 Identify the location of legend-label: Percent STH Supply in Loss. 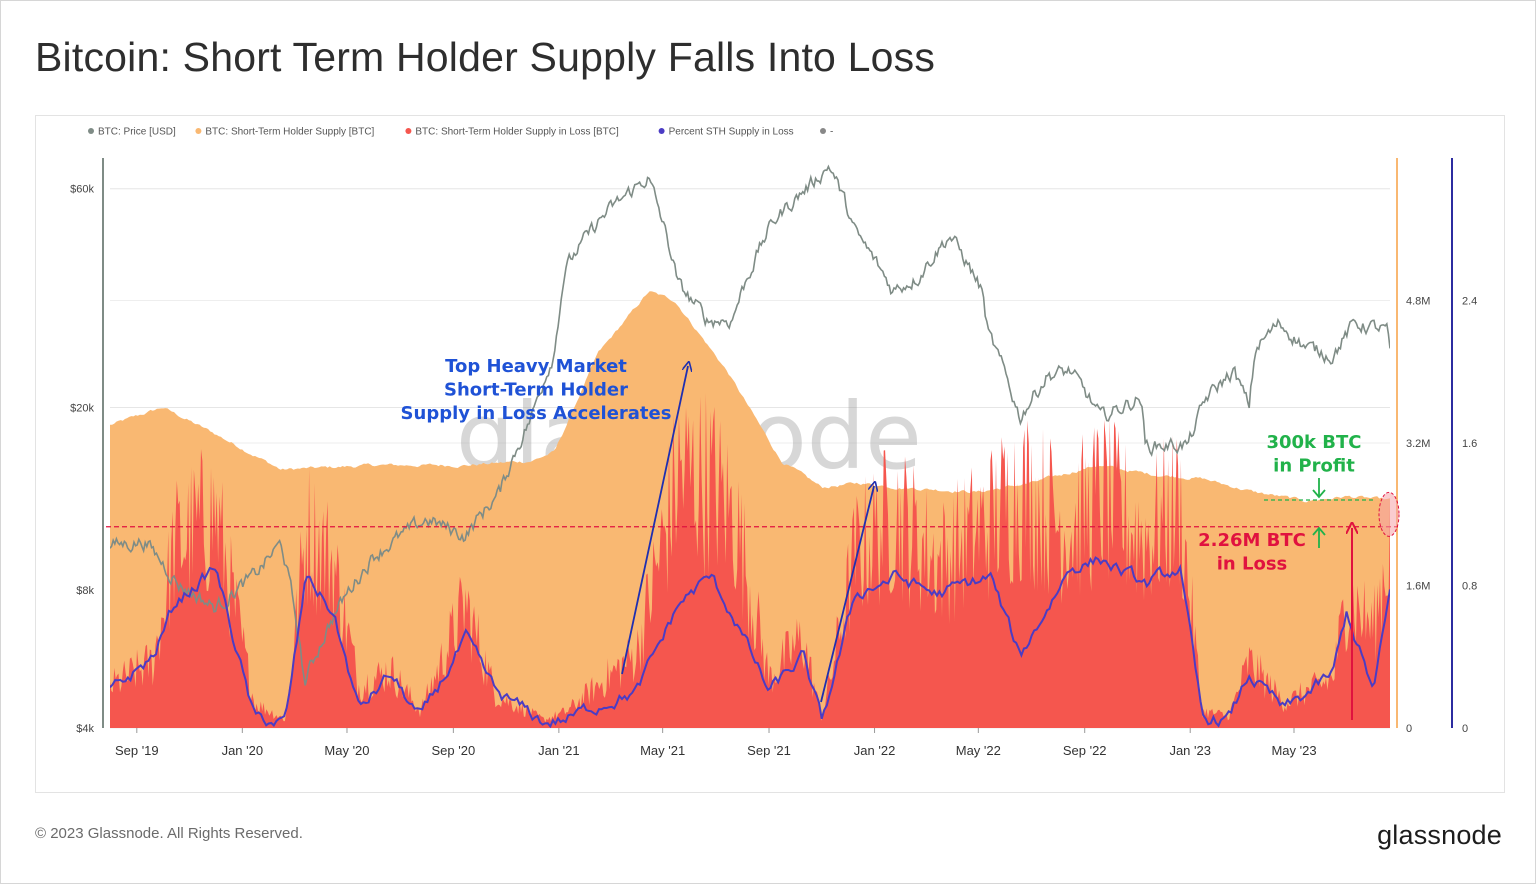
(731, 132).